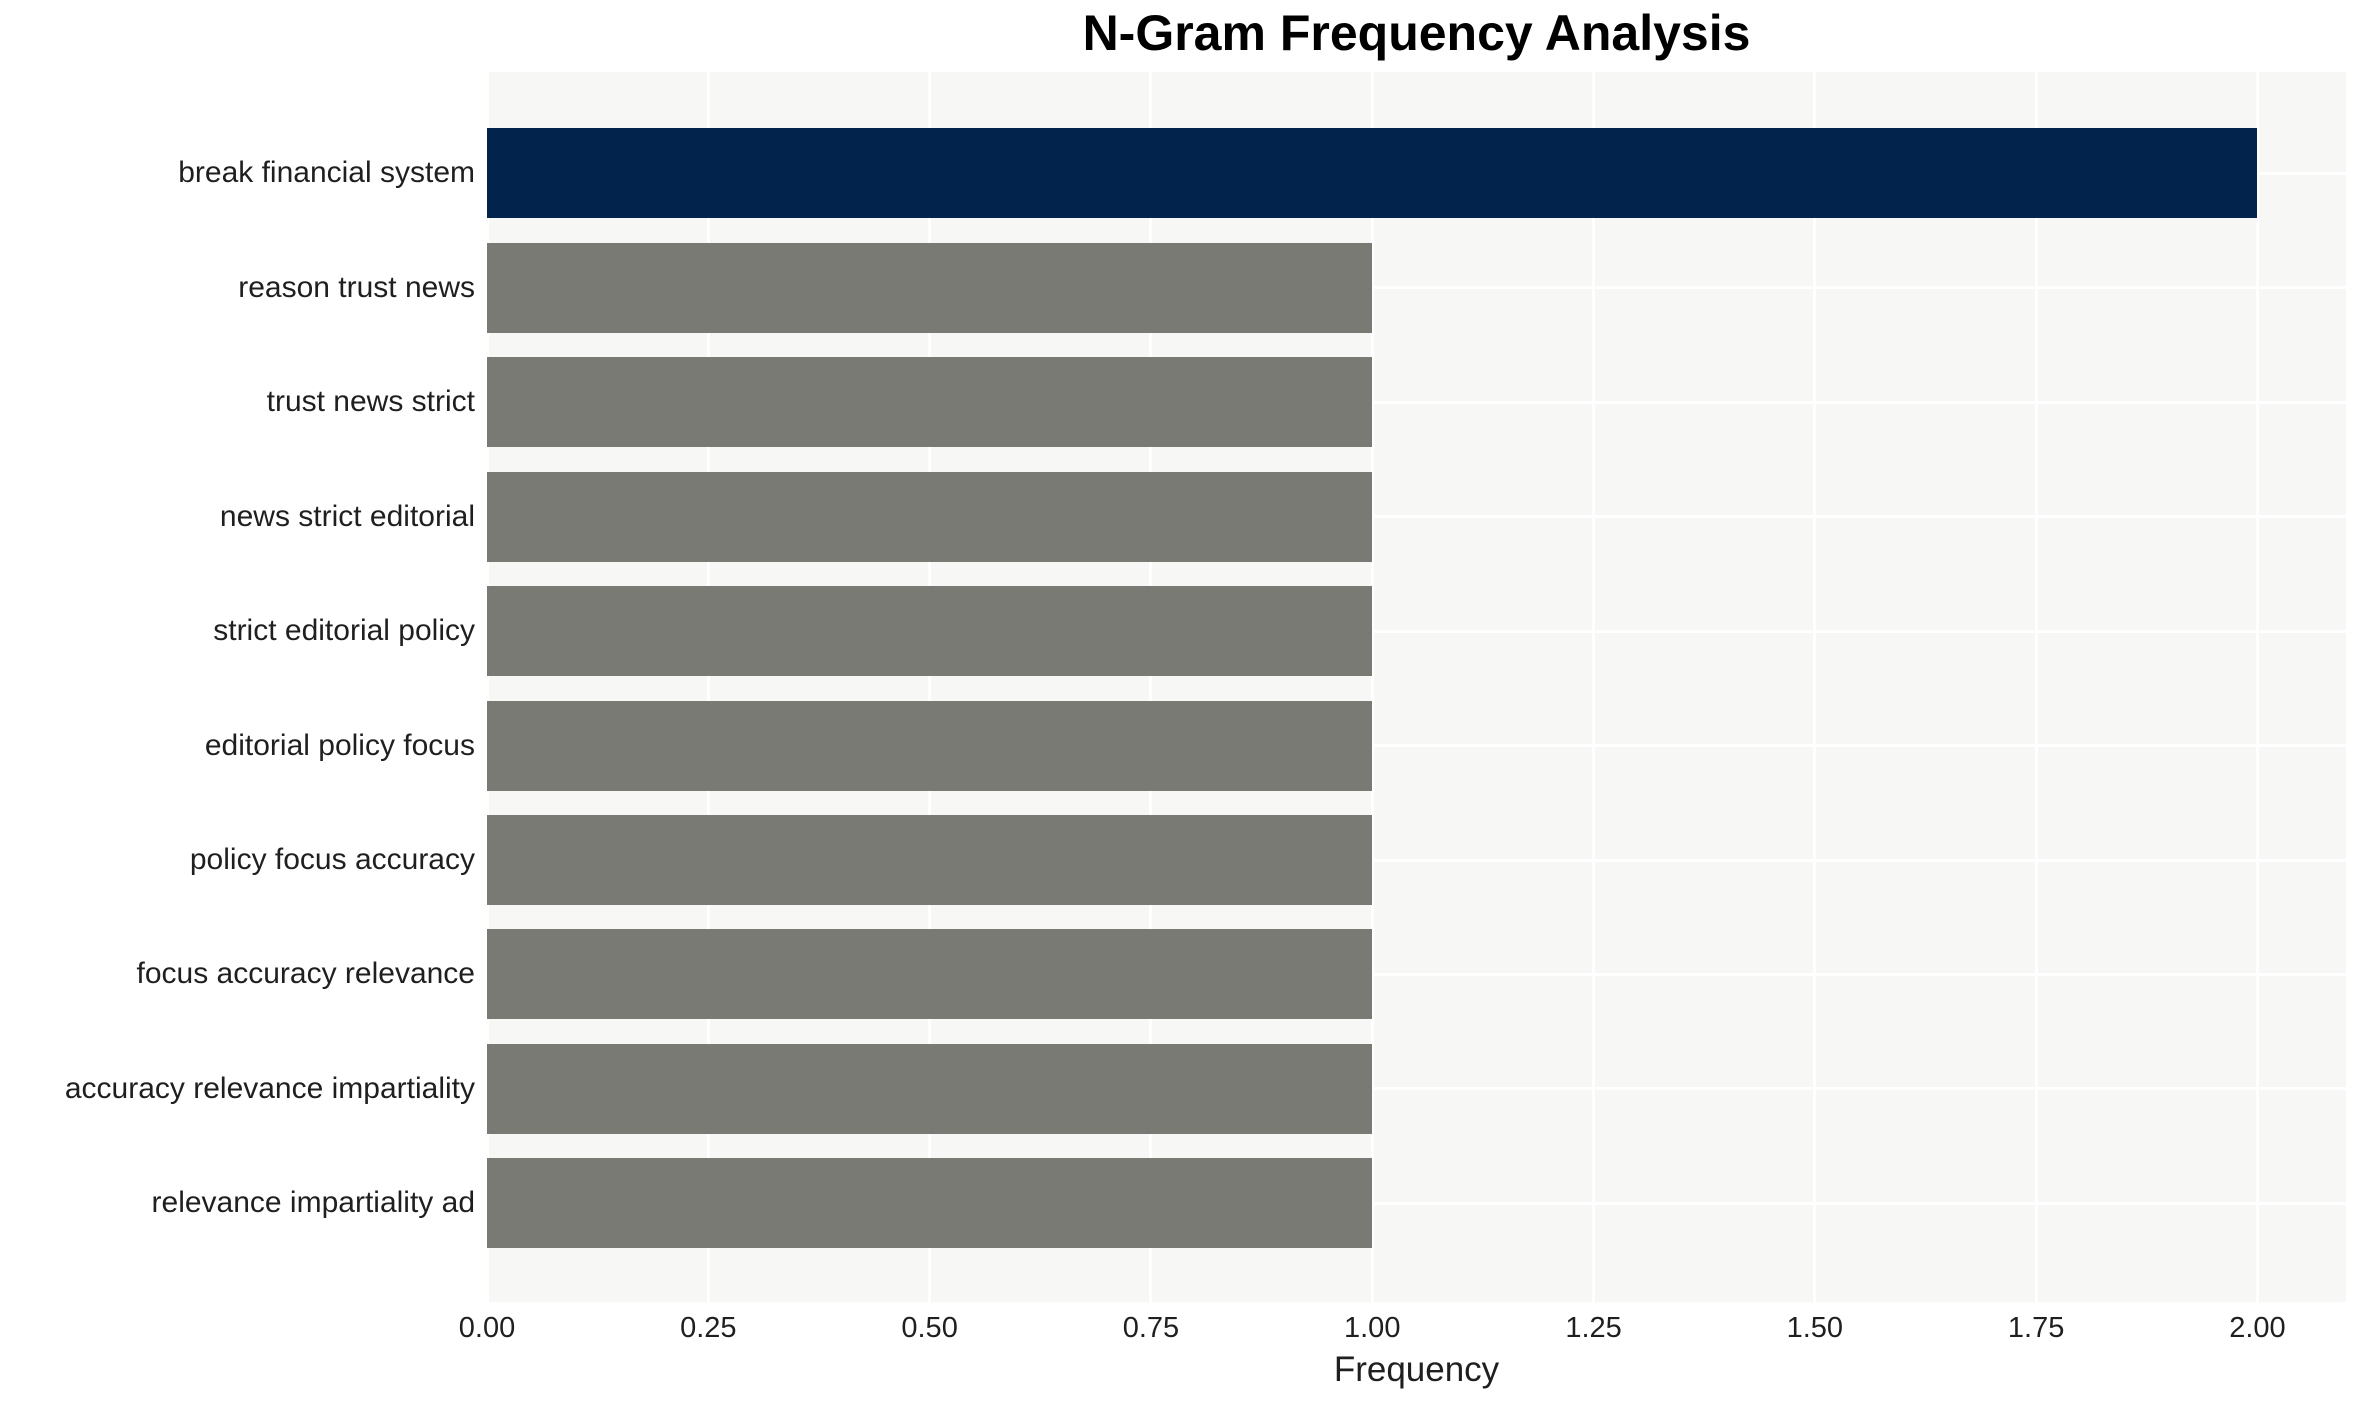  What do you see at coordinates (1151, 687) in the screenshot?
I see `vertical-gridline-0.75` at bounding box center [1151, 687].